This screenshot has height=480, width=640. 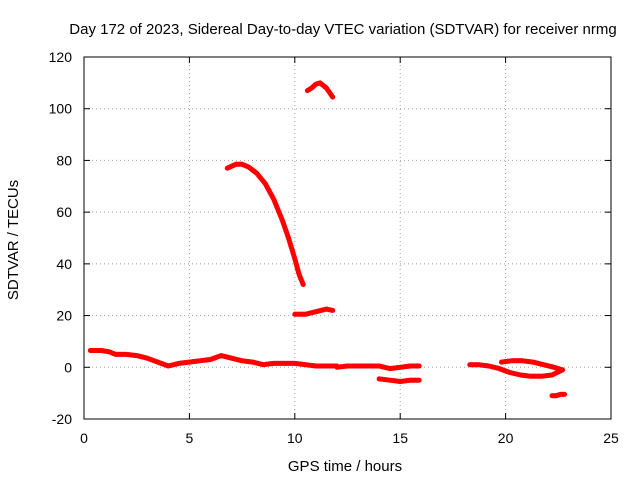 What do you see at coordinates (345, 466) in the screenshot?
I see `x-axis-title: GPS time / hours` at bounding box center [345, 466].